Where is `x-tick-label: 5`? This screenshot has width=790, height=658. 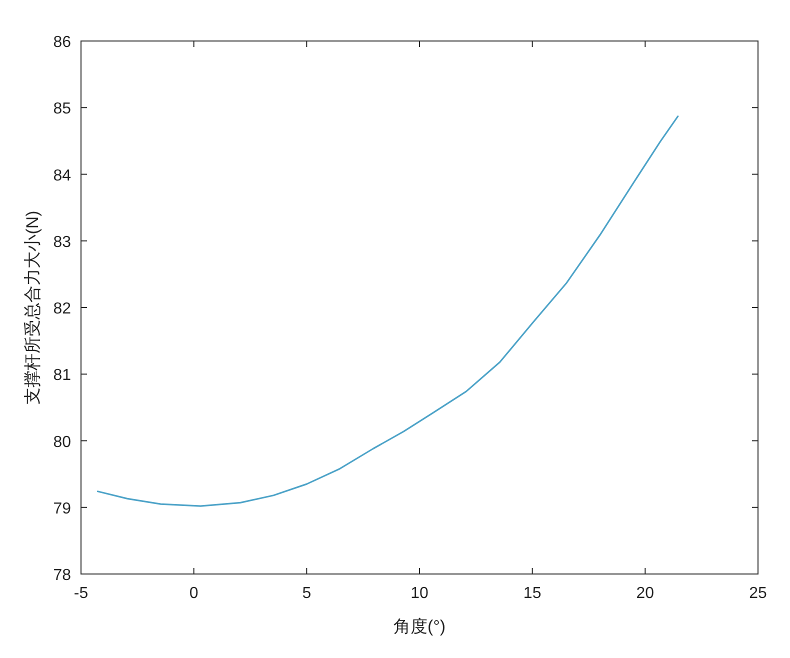 x-tick-label: 5 is located at coordinates (307, 593).